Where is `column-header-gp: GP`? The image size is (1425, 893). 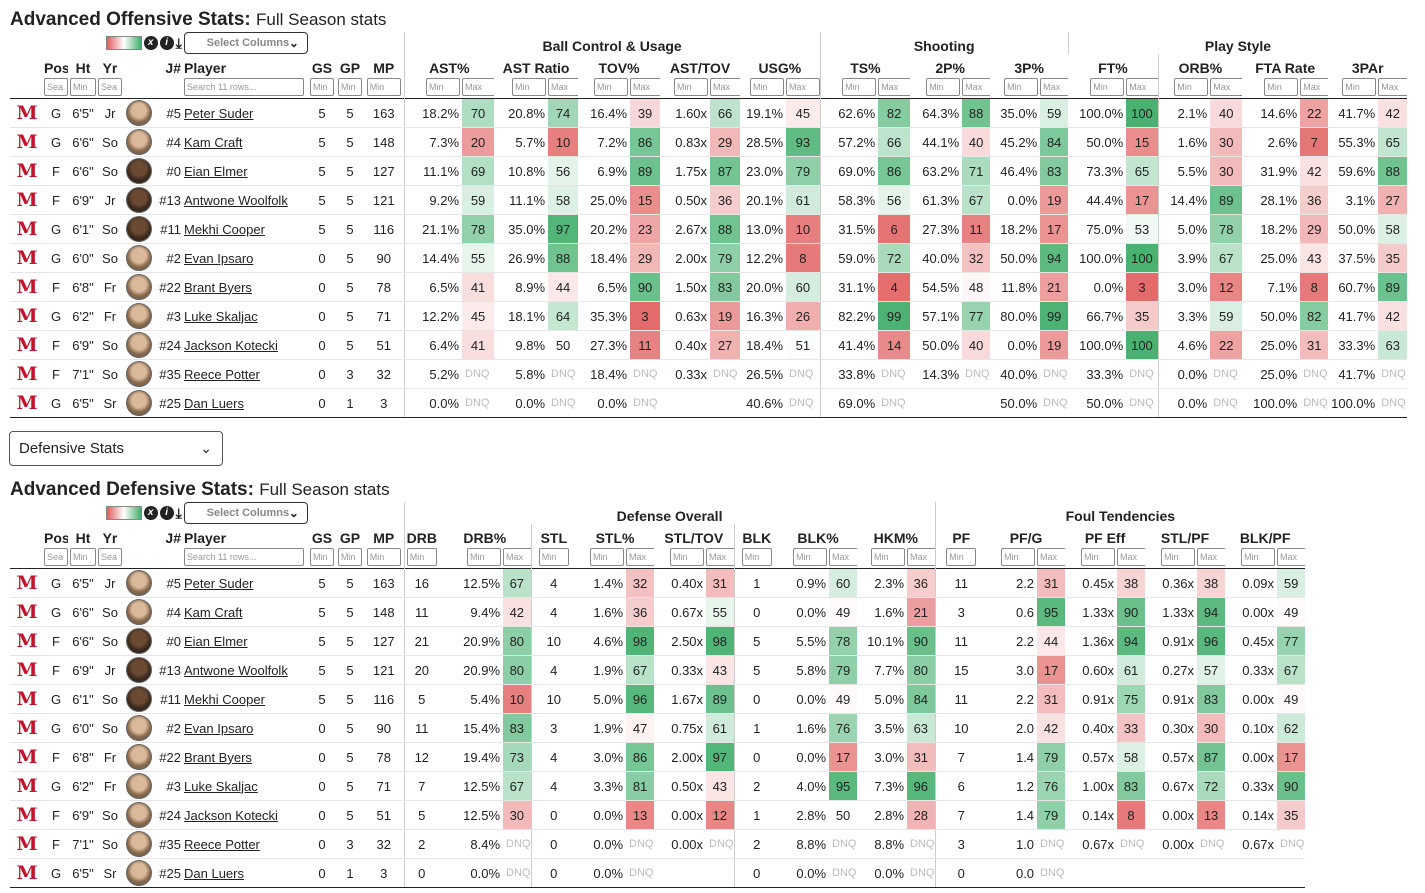 column-header-gp: GP is located at coordinates (350, 538).